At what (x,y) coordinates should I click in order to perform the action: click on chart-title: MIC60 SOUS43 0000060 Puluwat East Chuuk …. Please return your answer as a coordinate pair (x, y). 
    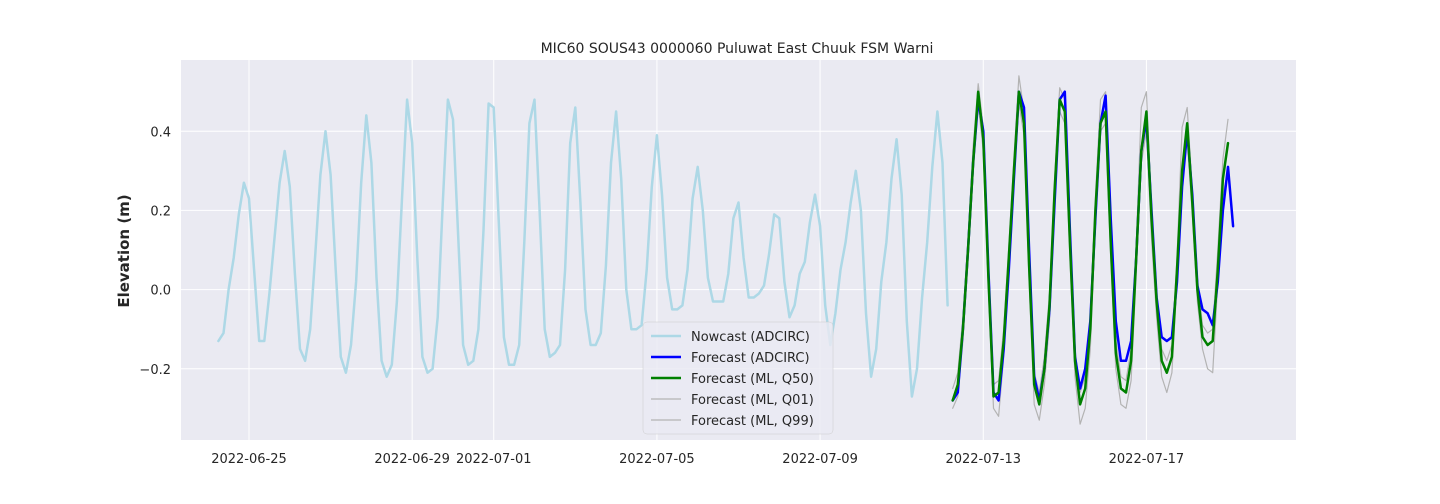
    Looking at the image, I should click on (737, 49).